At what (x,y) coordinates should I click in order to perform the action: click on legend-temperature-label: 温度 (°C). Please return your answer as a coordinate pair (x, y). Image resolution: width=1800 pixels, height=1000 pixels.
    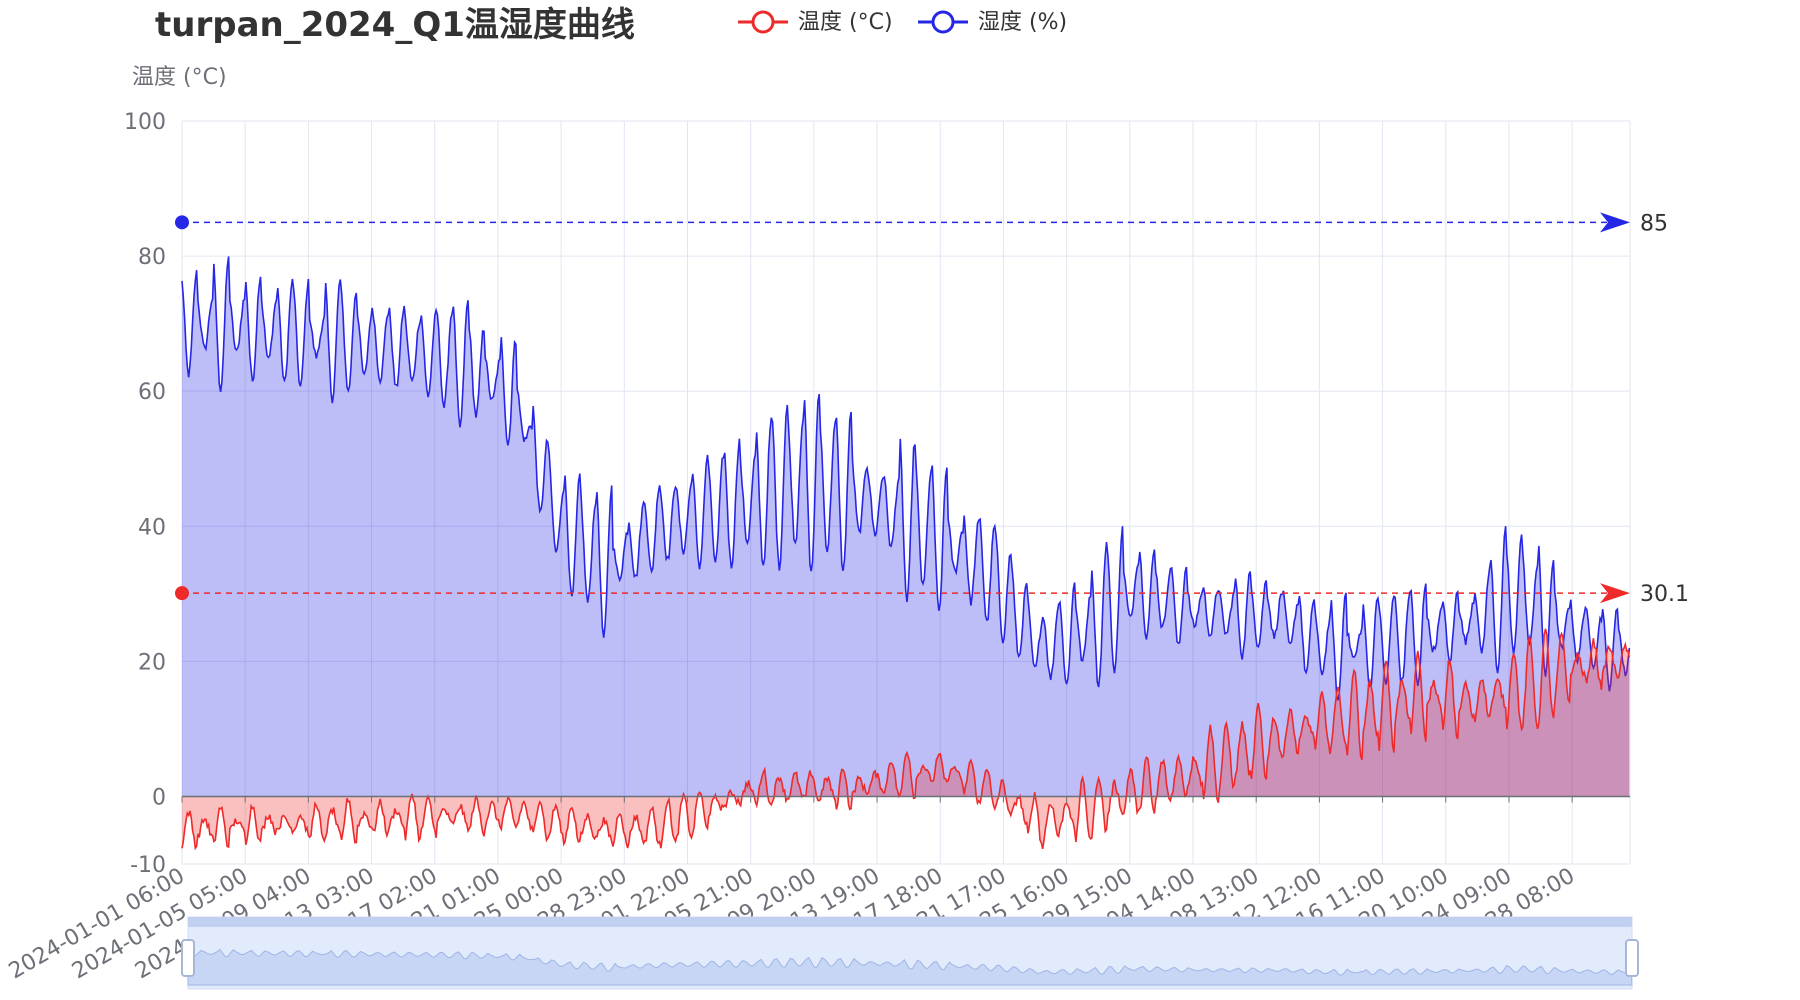
    Looking at the image, I should click on (845, 22).